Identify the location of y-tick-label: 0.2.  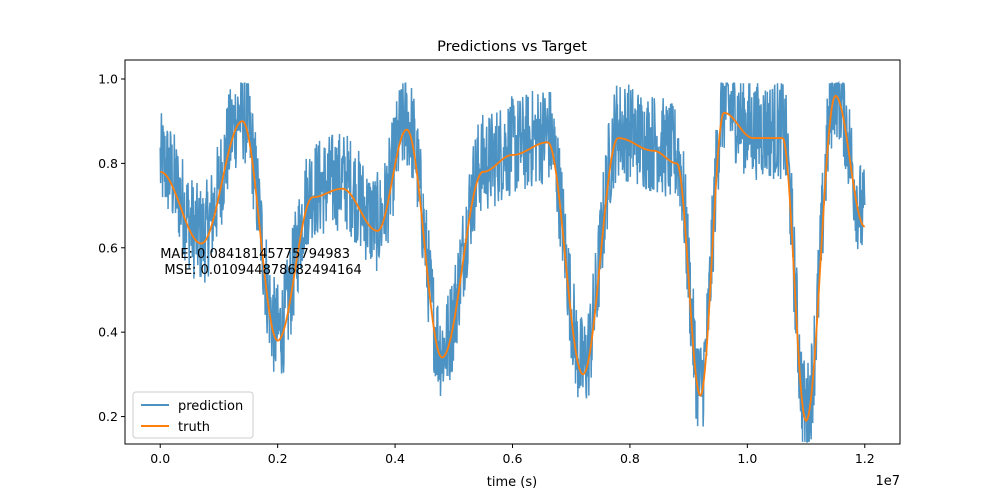
(108, 416).